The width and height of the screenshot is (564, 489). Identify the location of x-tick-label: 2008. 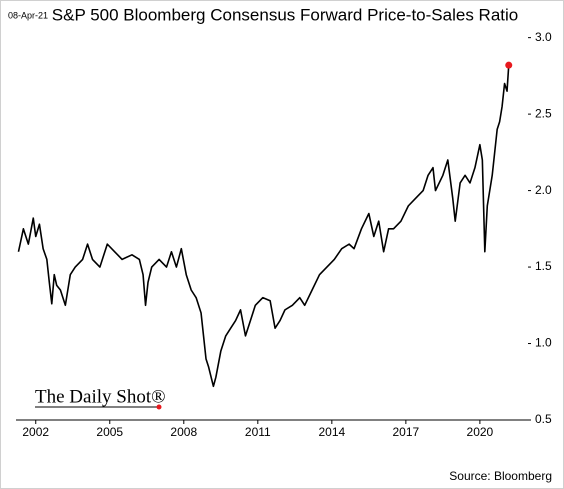
(183, 432).